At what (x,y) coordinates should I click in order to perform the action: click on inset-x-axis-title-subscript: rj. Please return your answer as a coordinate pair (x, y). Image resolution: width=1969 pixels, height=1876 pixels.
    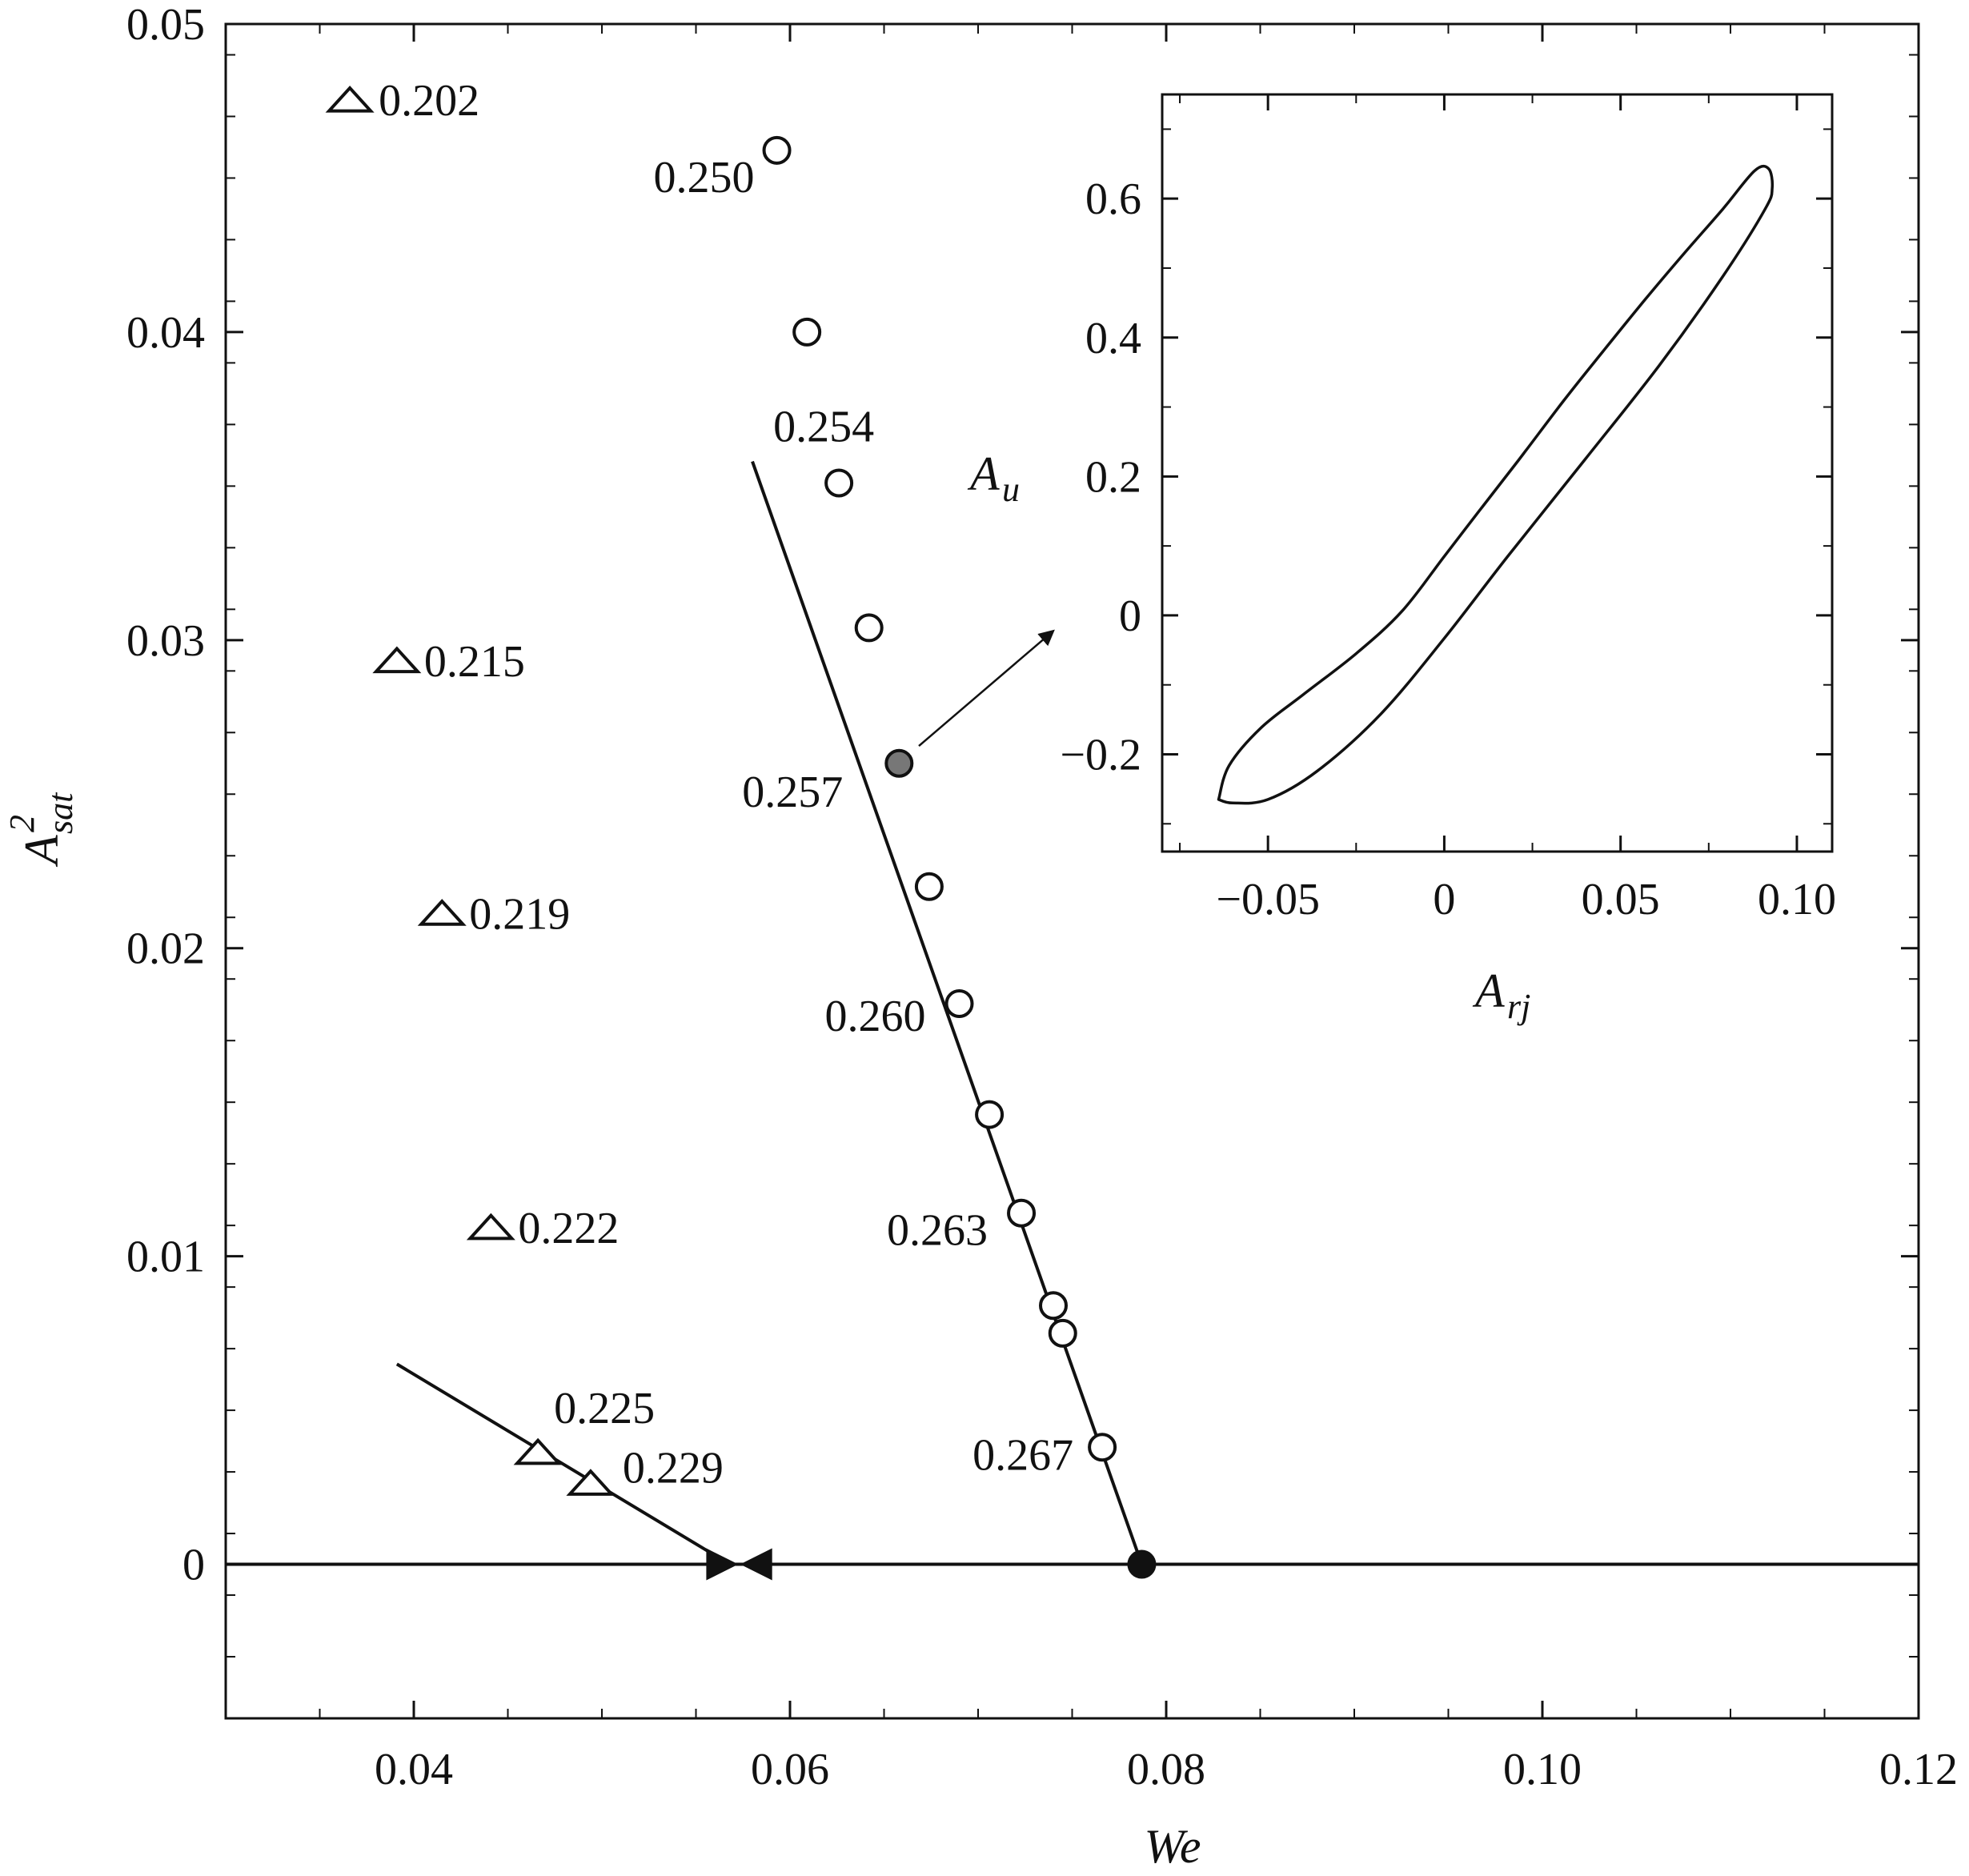
    Looking at the image, I should click on (1518, 1006).